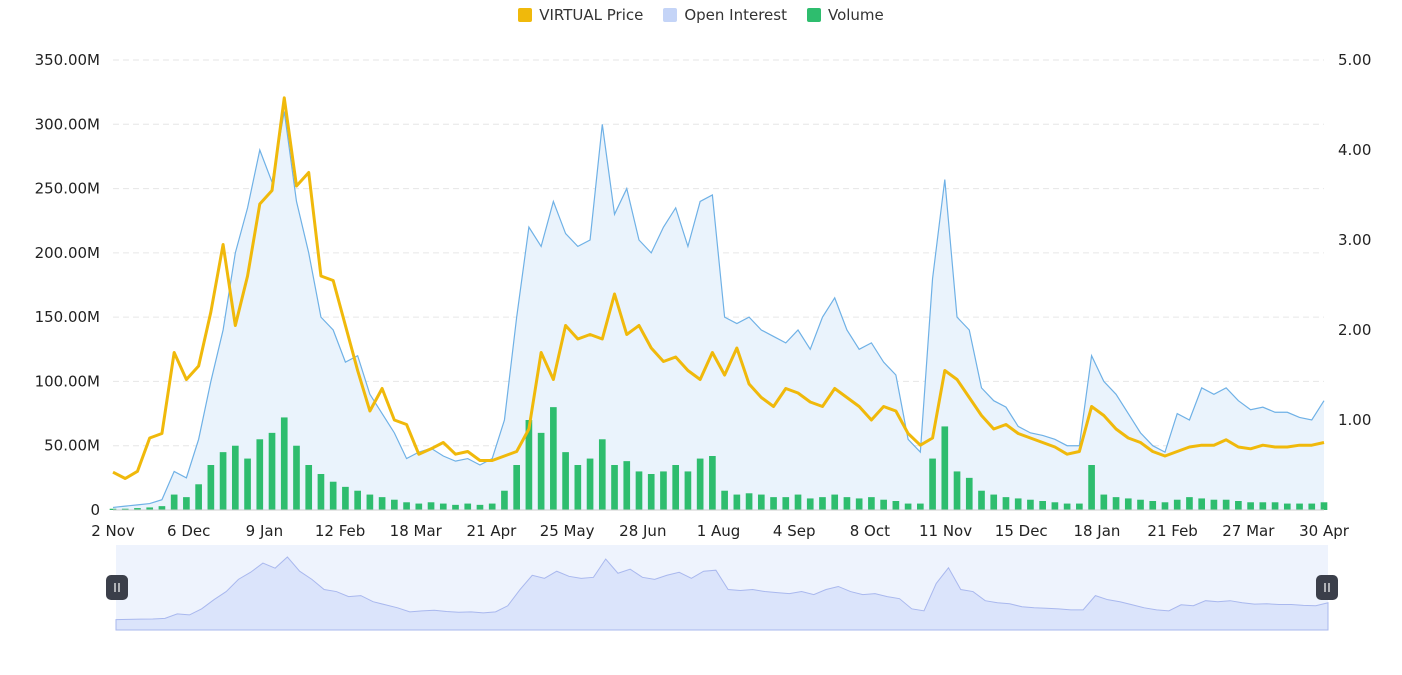 This screenshot has width=1402, height=675. Describe the element at coordinates (1354, 420) in the screenshot. I see `right-axis-tick-label: 1.00` at that location.